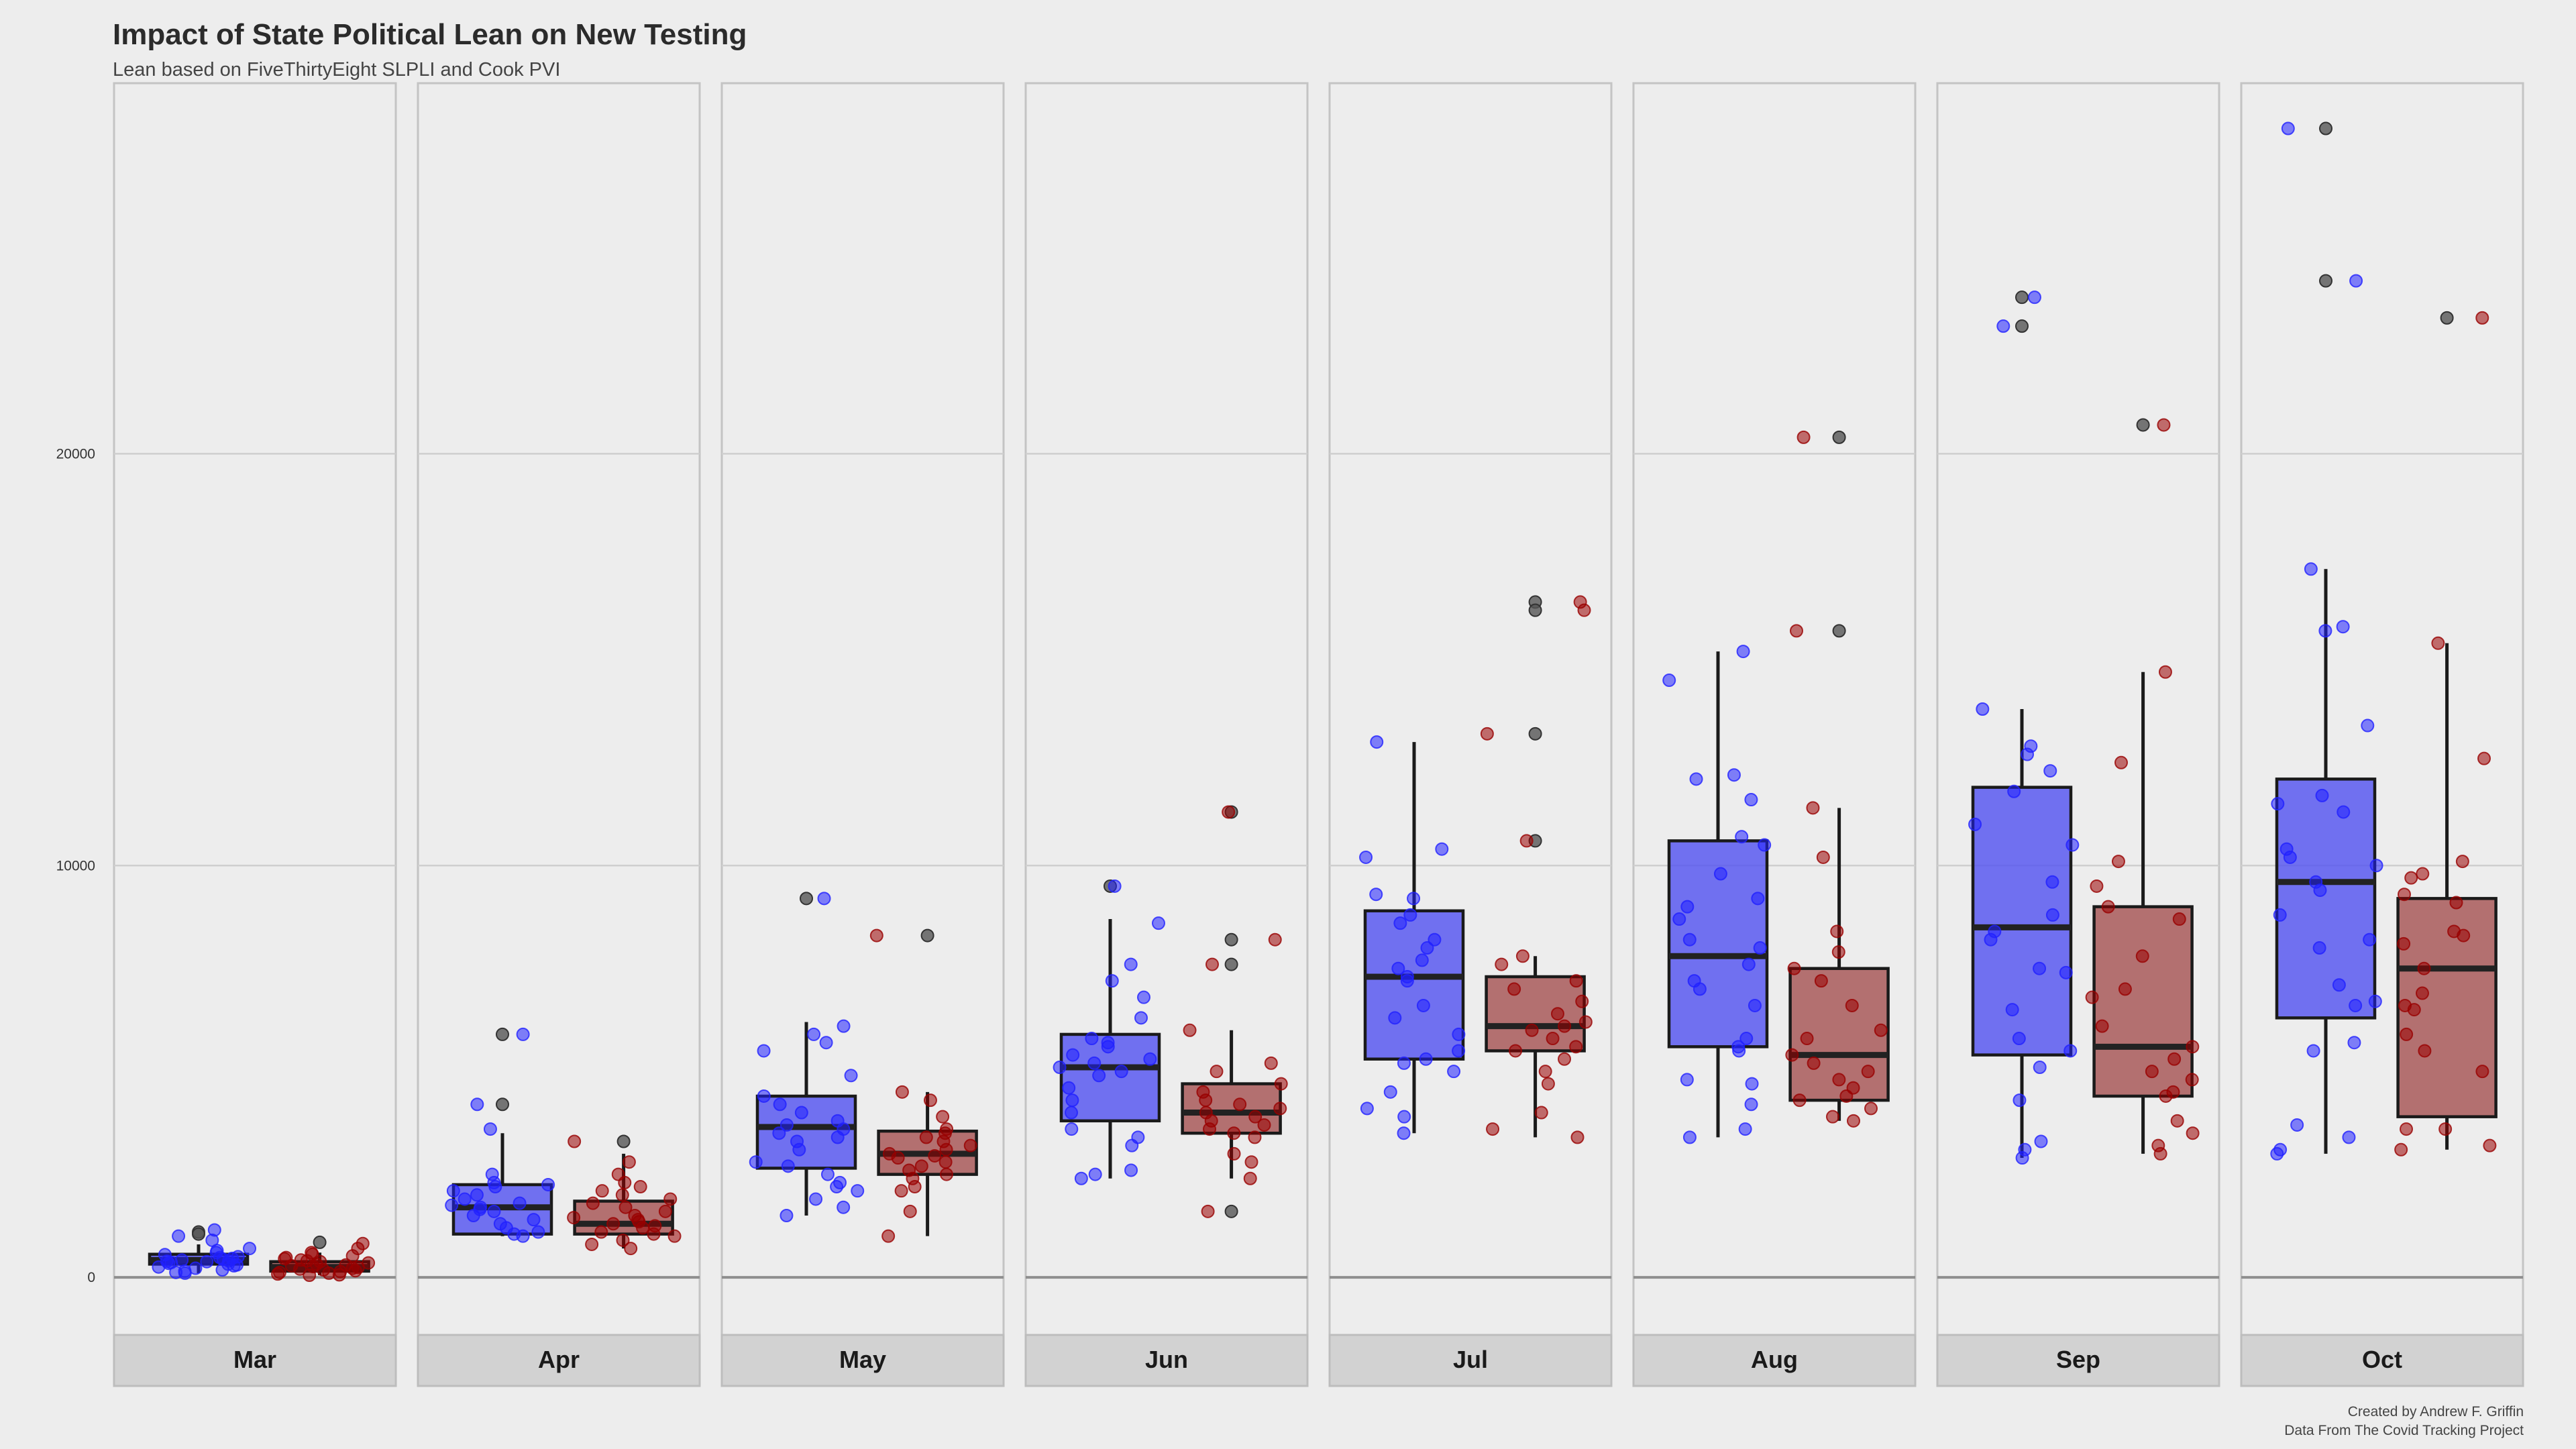 The width and height of the screenshot is (2576, 1449). I want to click on facet-apr: Apr, so click(559, 734).